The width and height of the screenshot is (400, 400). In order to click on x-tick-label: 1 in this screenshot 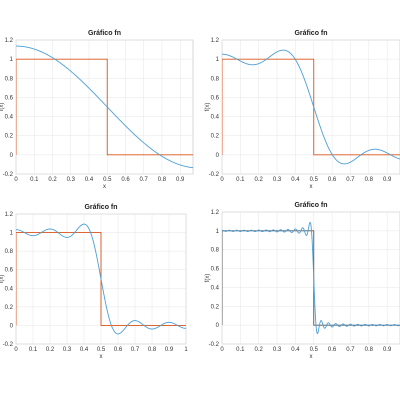, I will do `click(186, 350)`.